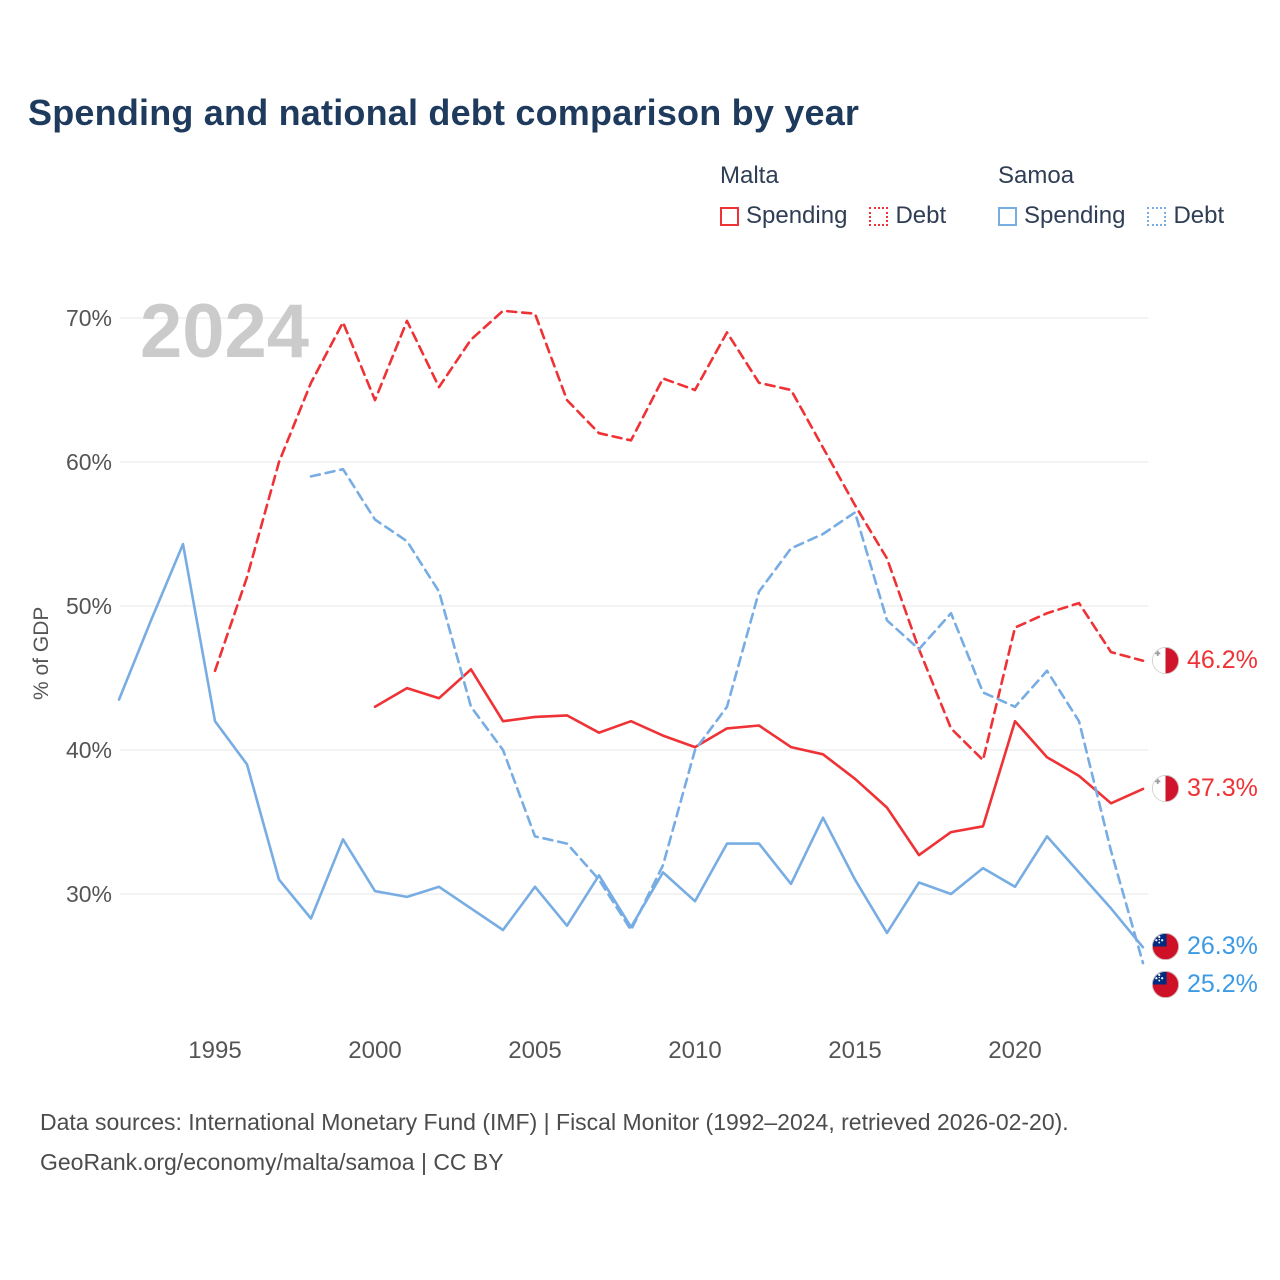 The width and height of the screenshot is (1280, 1280). Describe the element at coordinates (1014, 1050) in the screenshot. I see `svg-text: 2020` at that location.